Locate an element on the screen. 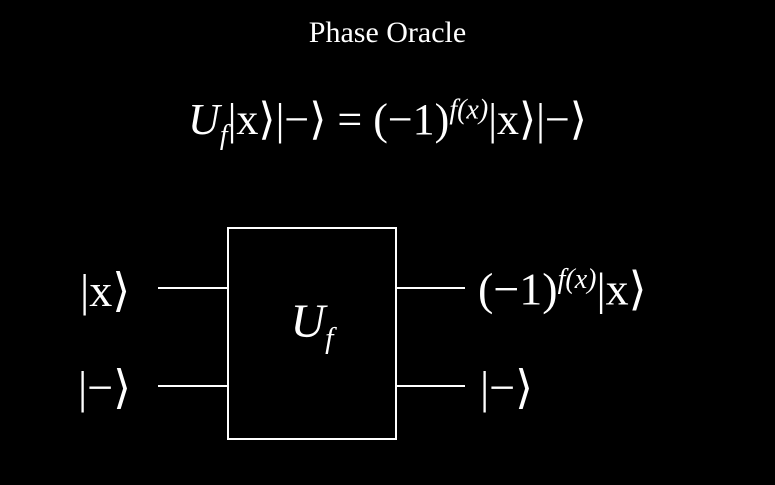  oracle-equation: Uf|x⟩|−⟩ = (−1)f(x)|x⟩|−⟩ is located at coordinates (387, 123).